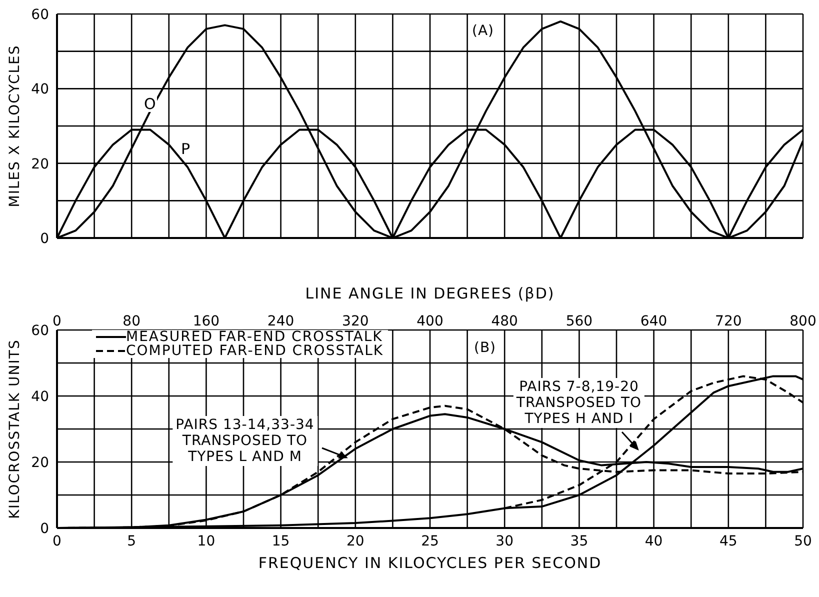 The height and width of the screenshot is (597, 819). What do you see at coordinates (430, 563) in the screenshot?
I see `x-axis-title: FREQUENCY IN KILOCYCLES PER SECOND` at bounding box center [430, 563].